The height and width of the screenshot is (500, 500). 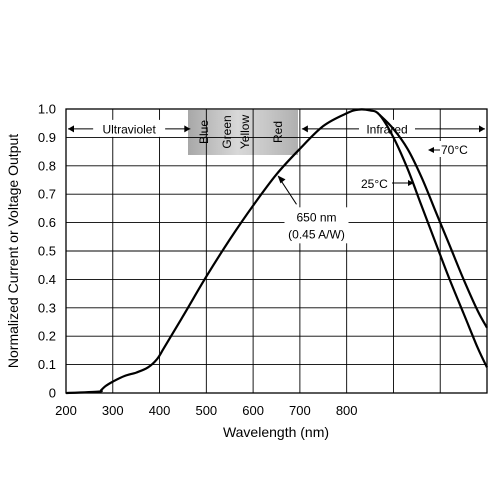 I want to click on annotation-25c: 25°C, so click(x=374, y=184).